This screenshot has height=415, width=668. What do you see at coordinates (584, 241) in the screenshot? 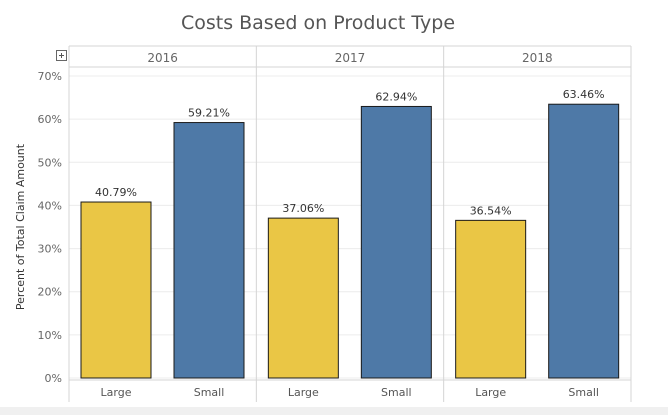
I see `bar-2018-small` at bounding box center [584, 241].